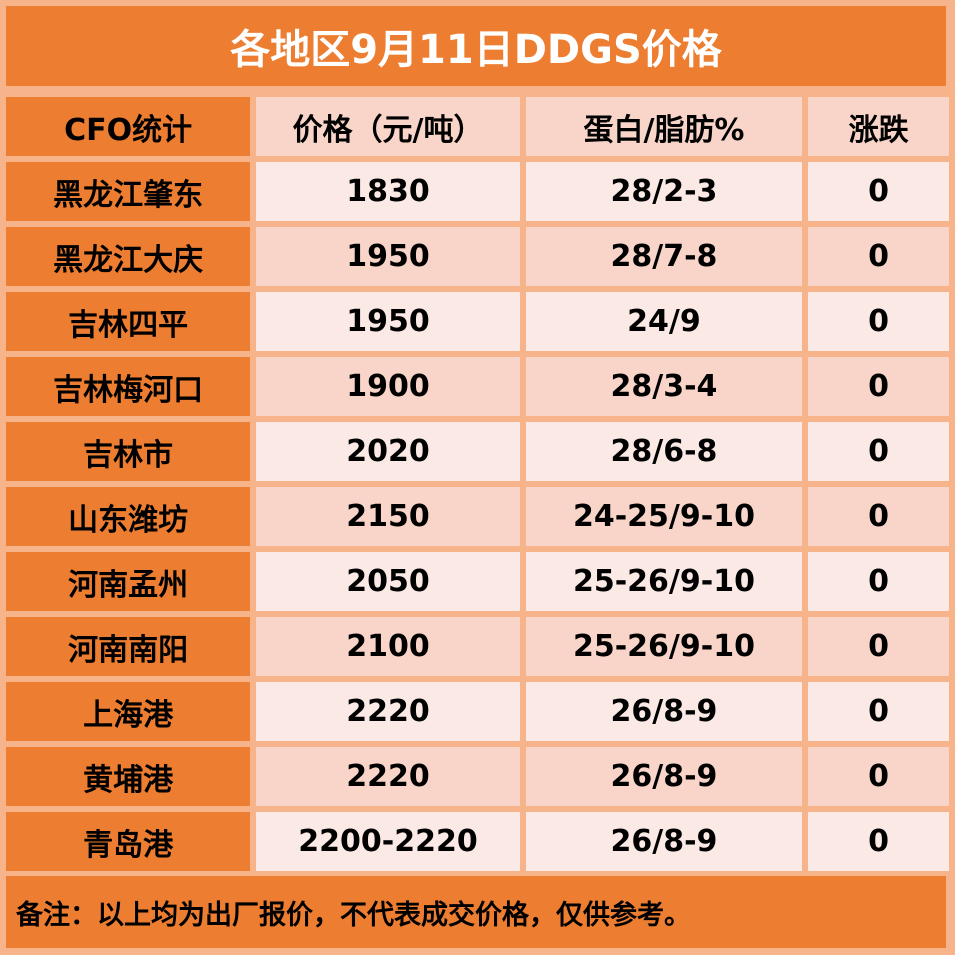 Image resolution: width=955 pixels, height=955 pixels. Describe the element at coordinates (664, 256) in the screenshot. I see `protein-fat-cell: 28/7-8` at that location.